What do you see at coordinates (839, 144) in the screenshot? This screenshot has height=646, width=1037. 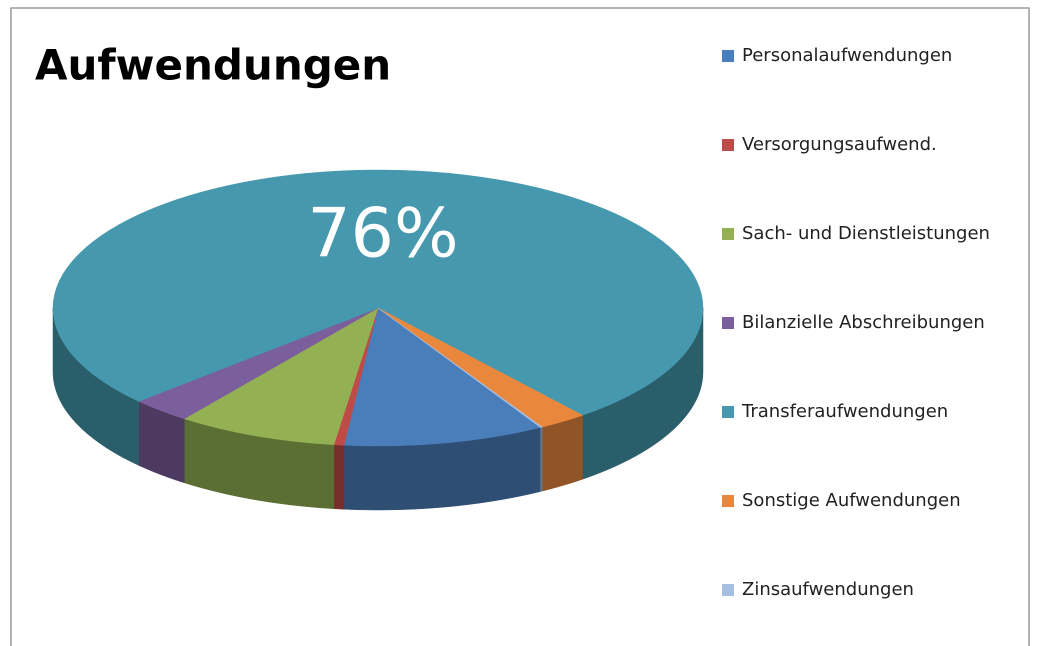 I see `legend-label: Versorgungsaufwend.` at bounding box center [839, 144].